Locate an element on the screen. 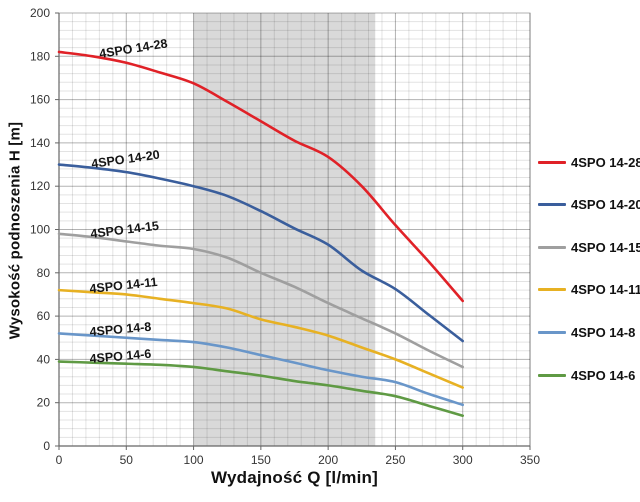 This screenshot has height=502, width=640. legend-label: 4SPO 14-28 is located at coordinates (605, 162).